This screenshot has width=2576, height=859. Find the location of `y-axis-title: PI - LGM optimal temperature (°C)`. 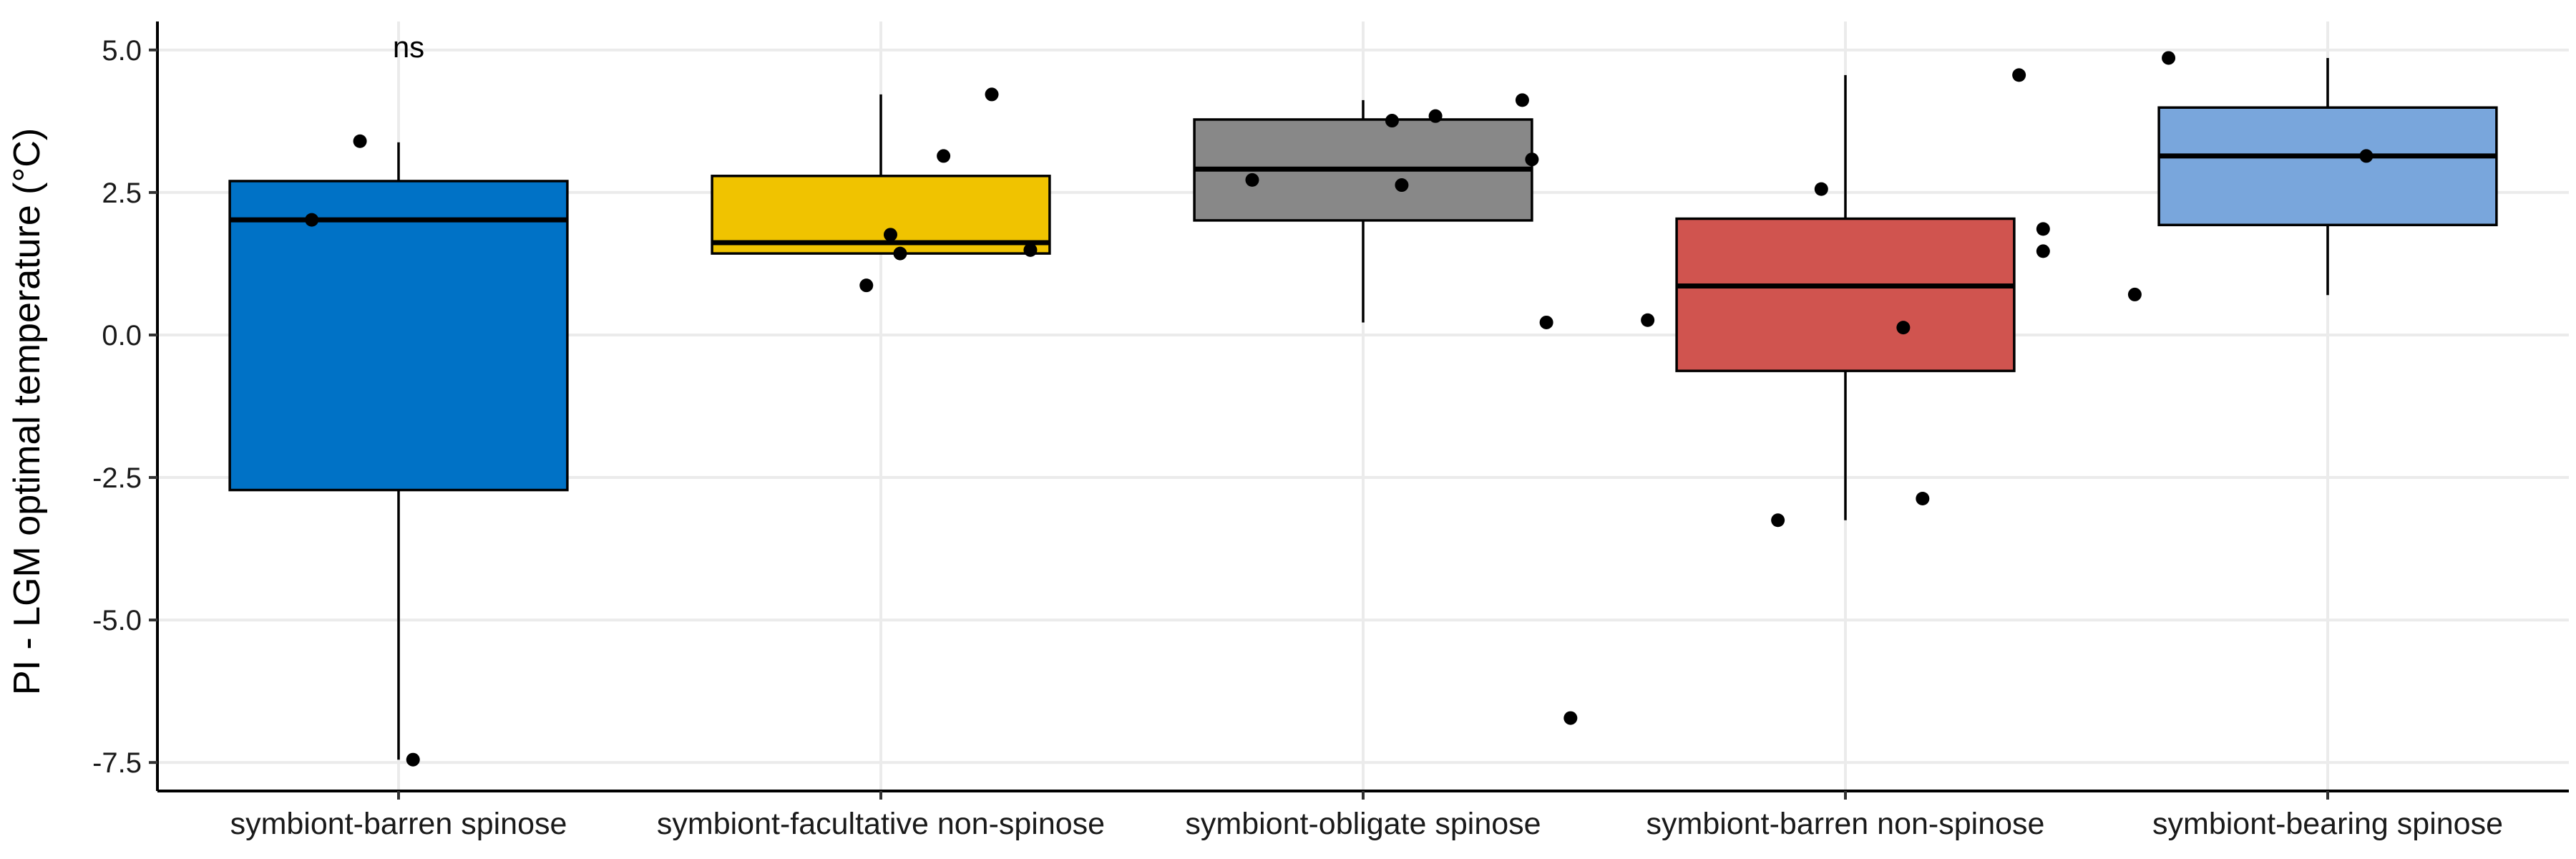

y-axis-title: PI - LGM optimal temperature (°C) is located at coordinates (27, 411).